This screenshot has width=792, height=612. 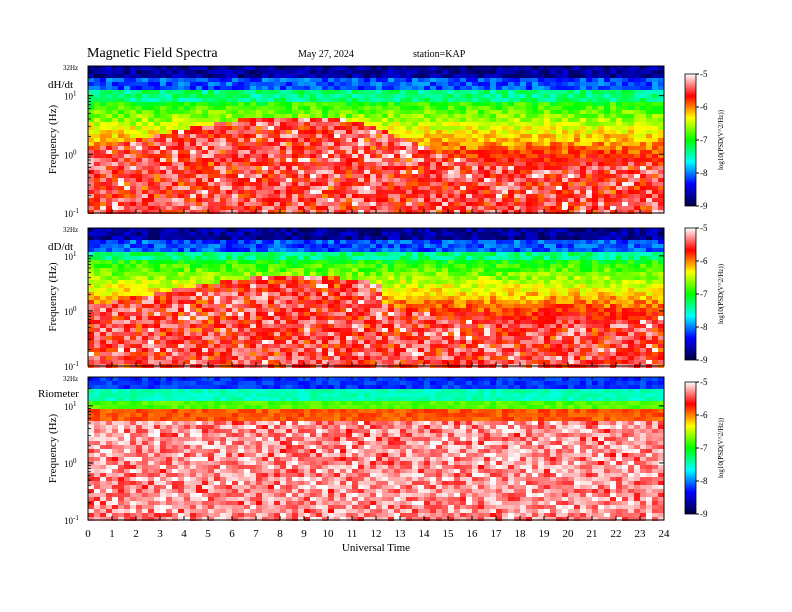 I want to click on x-tick-label: 9, so click(x=304, y=534).